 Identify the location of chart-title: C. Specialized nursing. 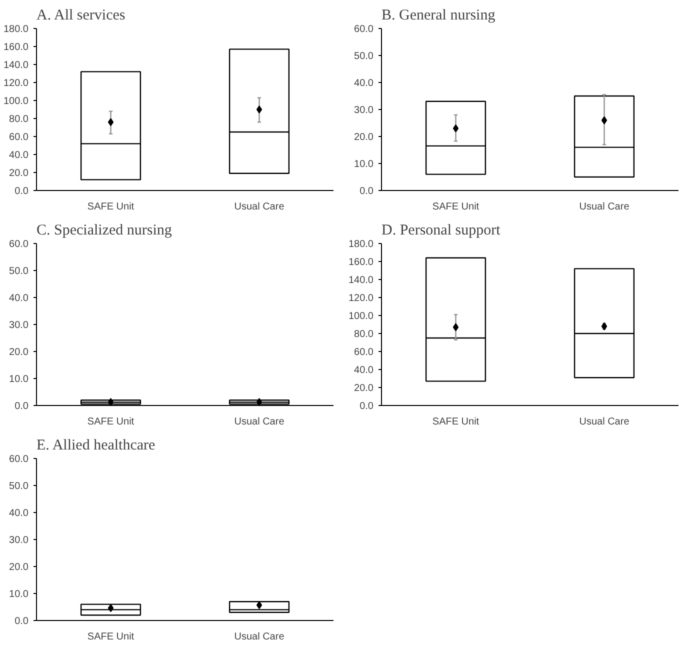
(104, 230).